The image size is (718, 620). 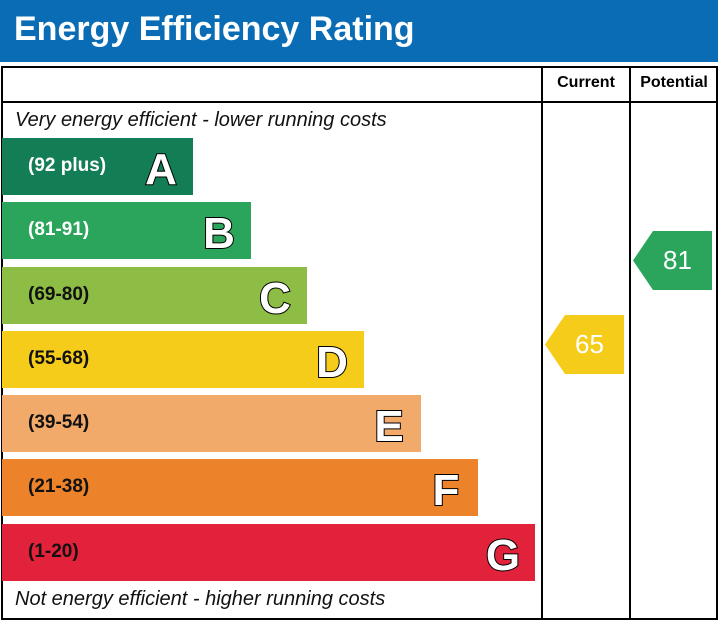 I want to click on band-e-bar: (39-54) E, so click(x=211, y=423).